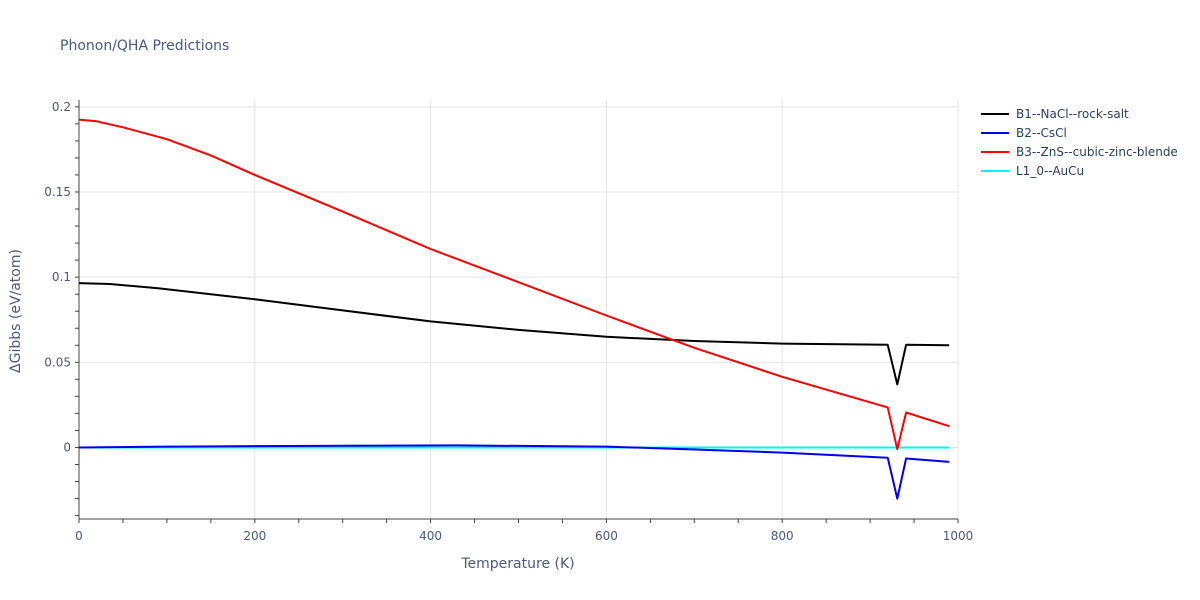 Image resolution: width=1200 pixels, height=600 pixels. What do you see at coordinates (1050, 171) in the screenshot?
I see `legend-label: L1_0--AuCu` at bounding box center [1050, 171].